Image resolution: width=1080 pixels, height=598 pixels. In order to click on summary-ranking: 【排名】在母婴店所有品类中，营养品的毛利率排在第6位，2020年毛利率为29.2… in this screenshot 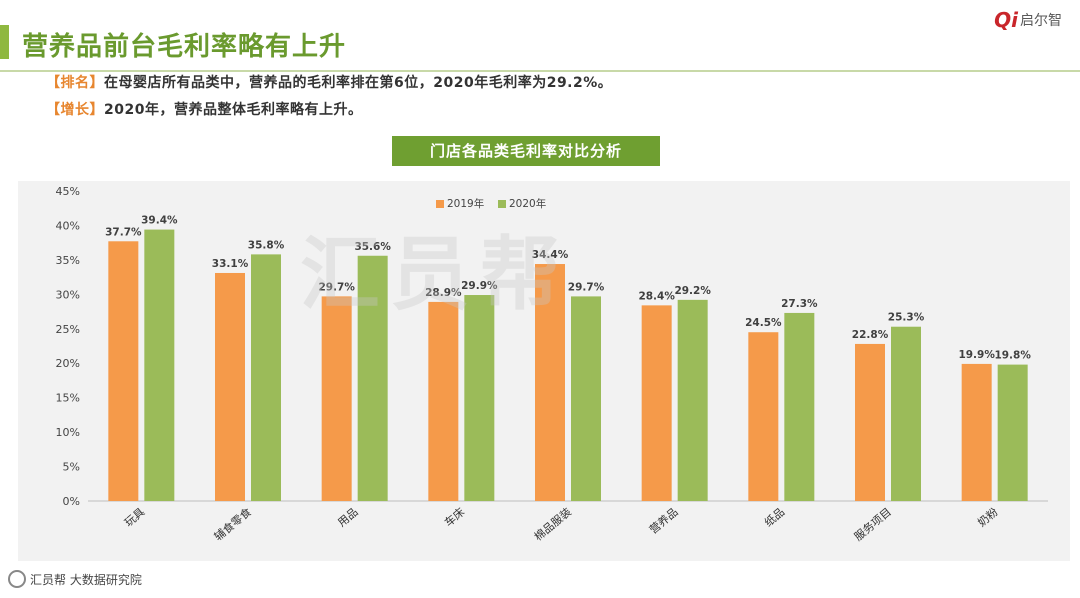, I will do `click(329, 83)`.